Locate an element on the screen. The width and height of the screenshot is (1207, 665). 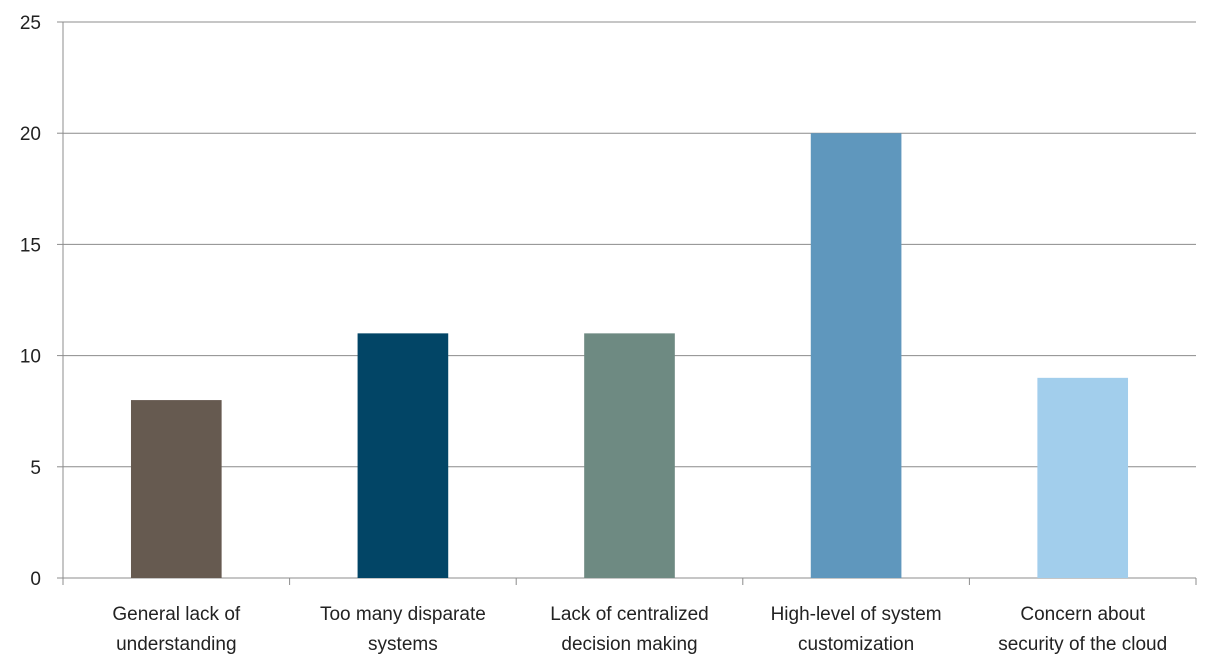
x-category-label: High-level of system is located at coordinates (856, 614).